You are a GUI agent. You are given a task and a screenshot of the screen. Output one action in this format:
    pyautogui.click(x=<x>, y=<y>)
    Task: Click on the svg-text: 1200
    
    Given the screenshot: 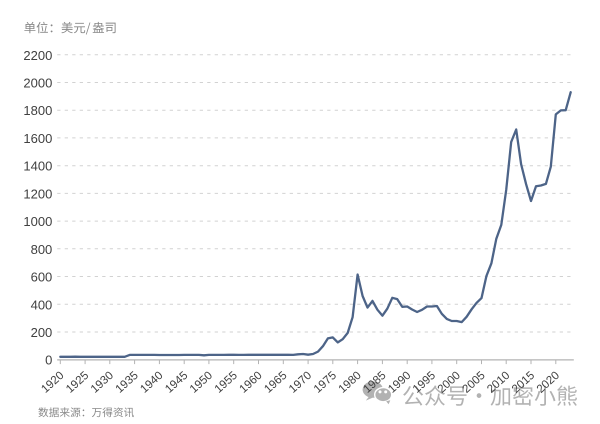 What is the action you would take?
    pyautogui.click(x=37, y=193)
    